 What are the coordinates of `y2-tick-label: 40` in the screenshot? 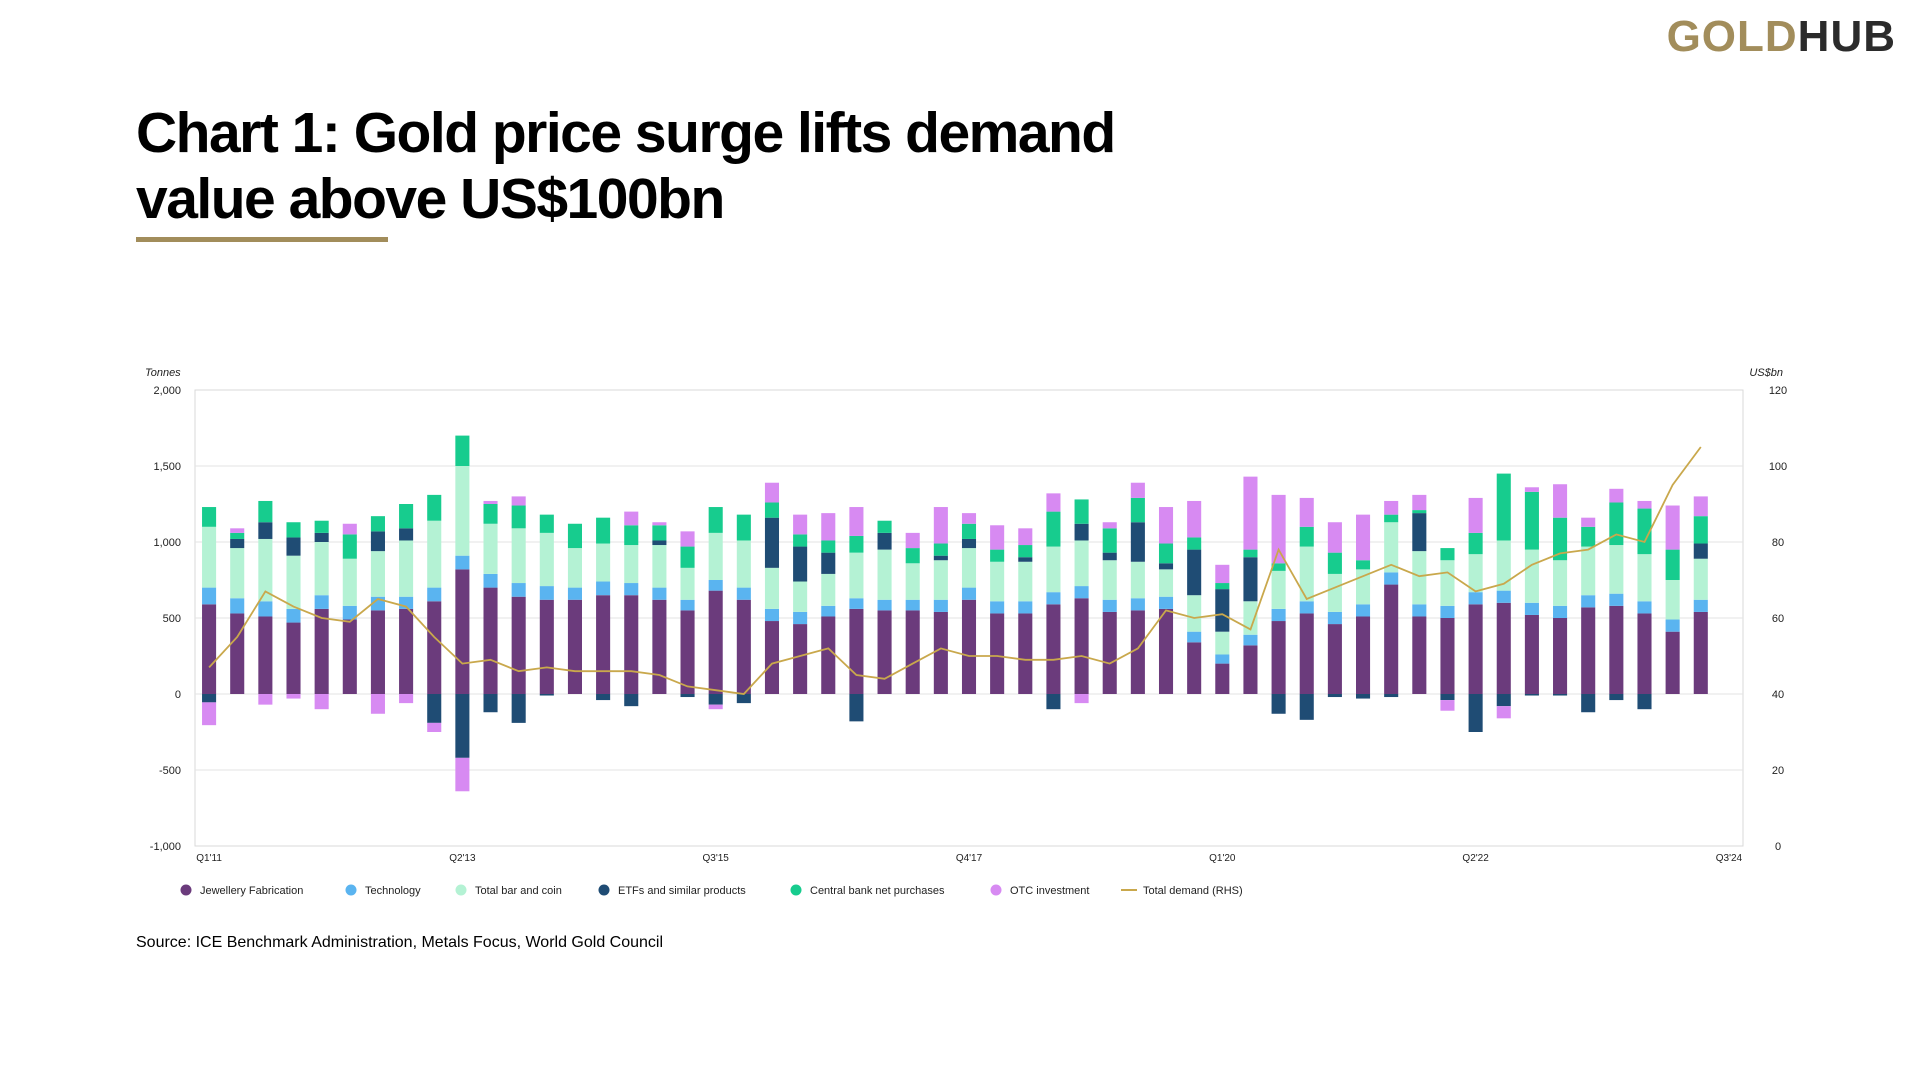 It's located at (1778, 695).